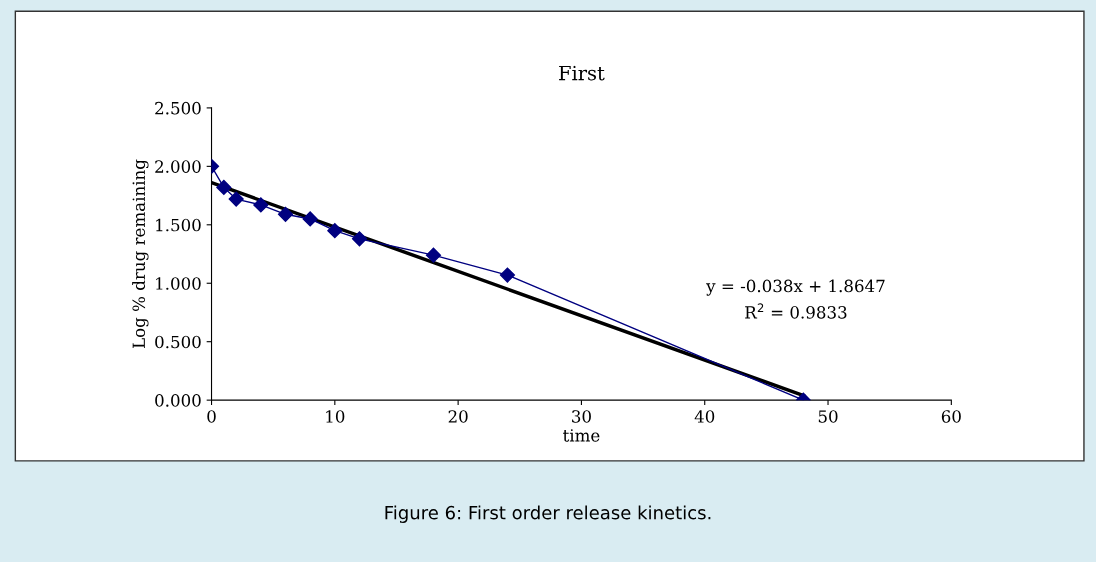 The height and width of the screenshot is (562, 1096). What do you see at coordinates (211, 416) in the screenshot?
I see `x-tick-label: 0` at bounding box center [211, 416].